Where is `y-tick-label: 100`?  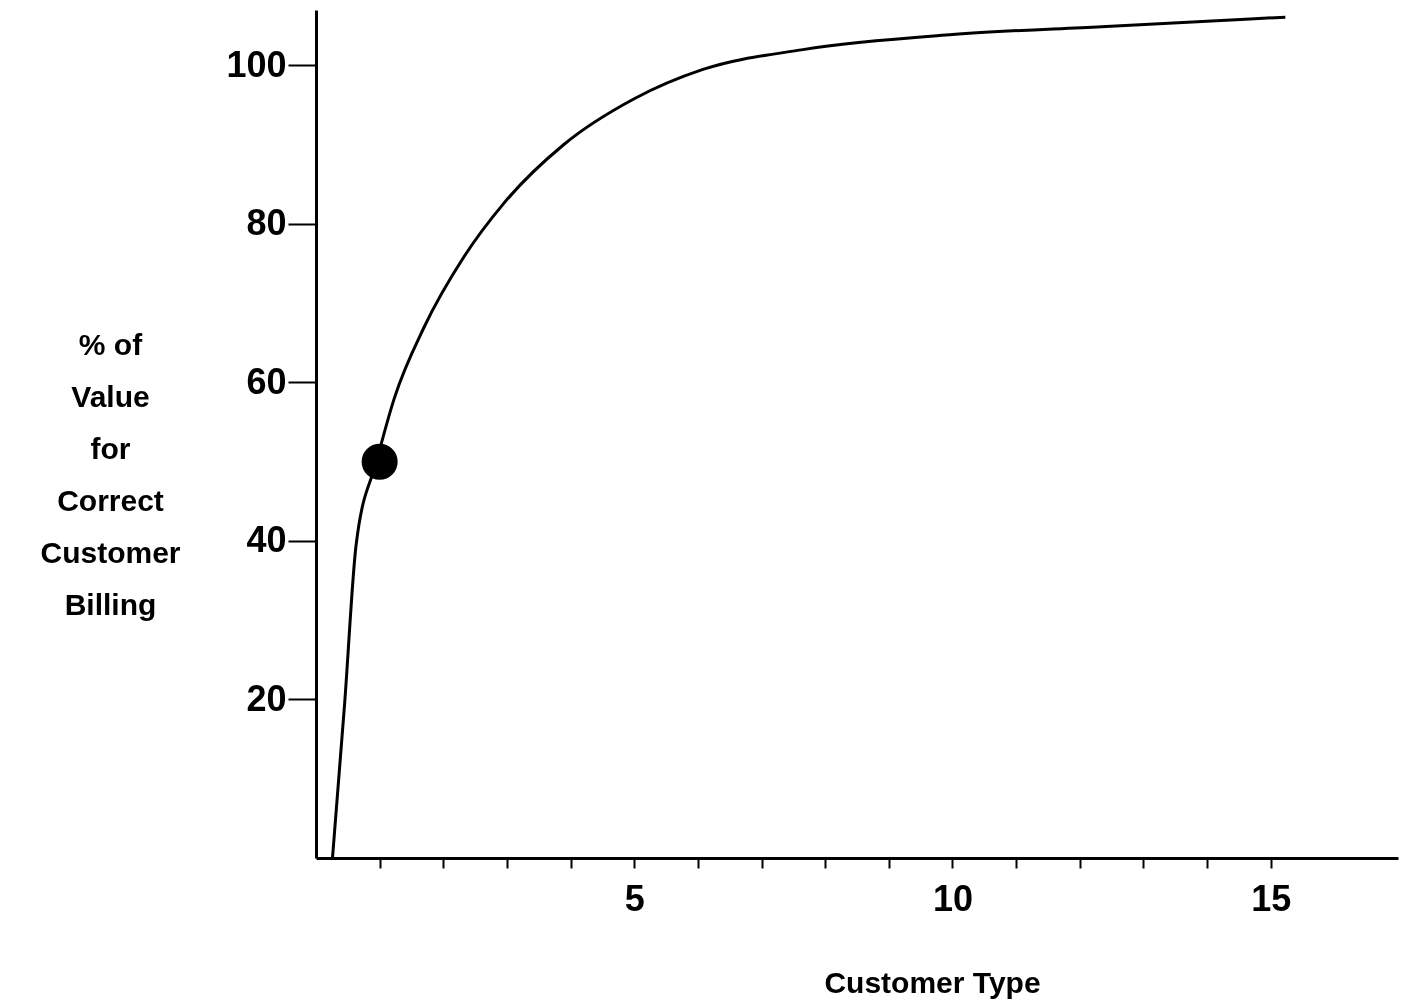
y-tick-label: 100 is located at coordinates (256, 64).